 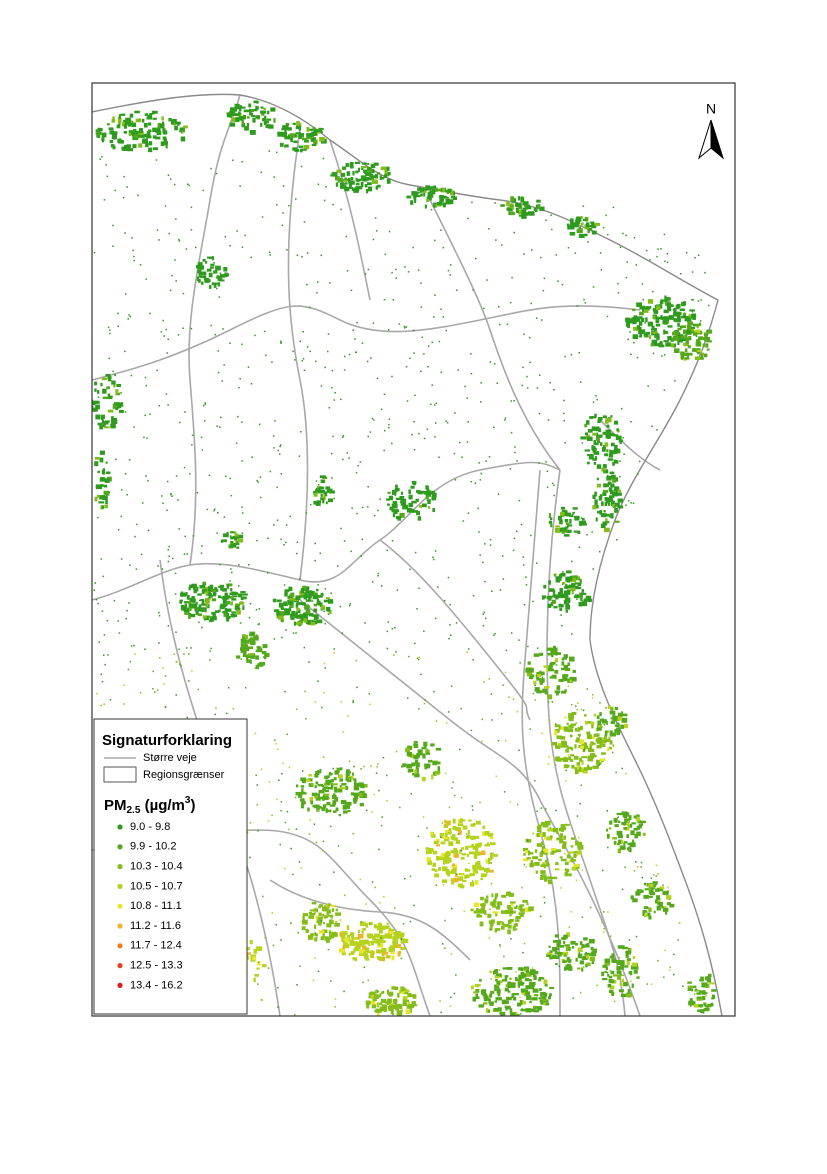 What do you see at coordinates (120, 847) in the screenshot?
I see `legend-dot` at bounding box center [120, 847].